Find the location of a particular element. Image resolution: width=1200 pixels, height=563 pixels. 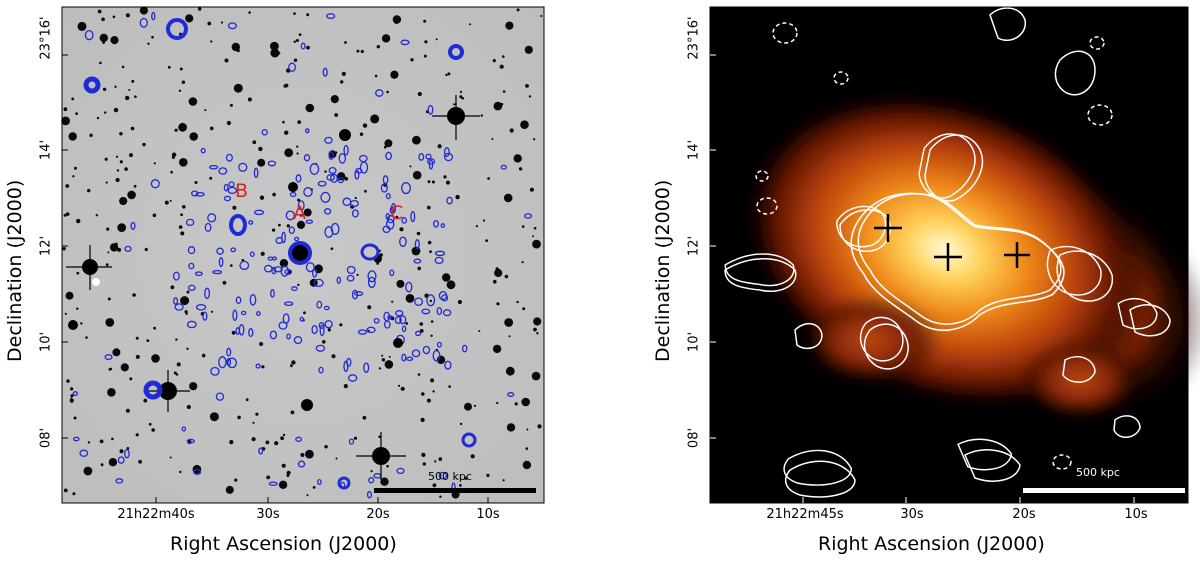

y-tick-label: 08' is located at coordinates (694, 438).